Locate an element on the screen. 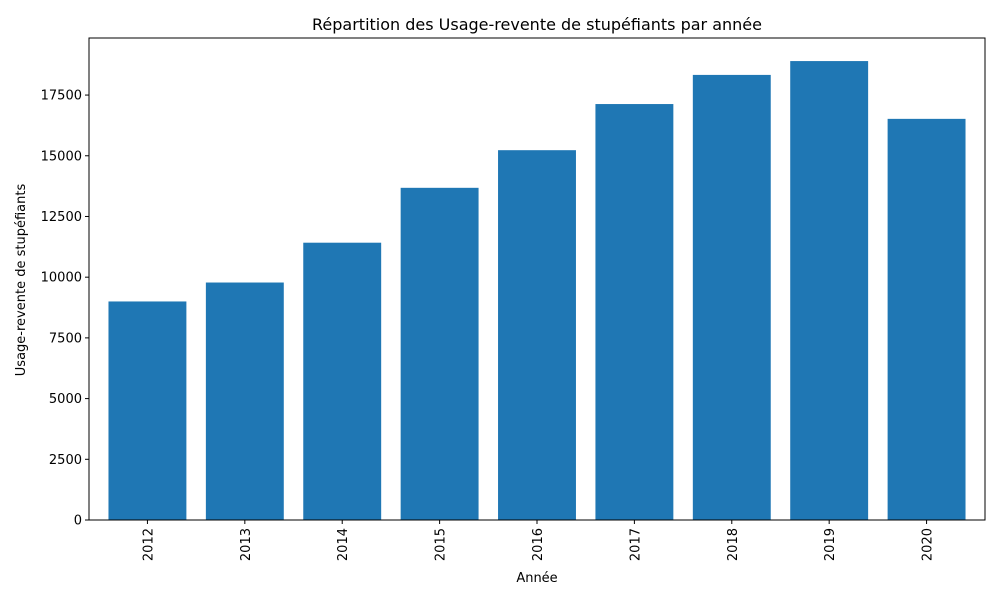 This screenshot has width=1000, height=600. y-tick-label-7500: 7500 is located at coordinates (65, 338).